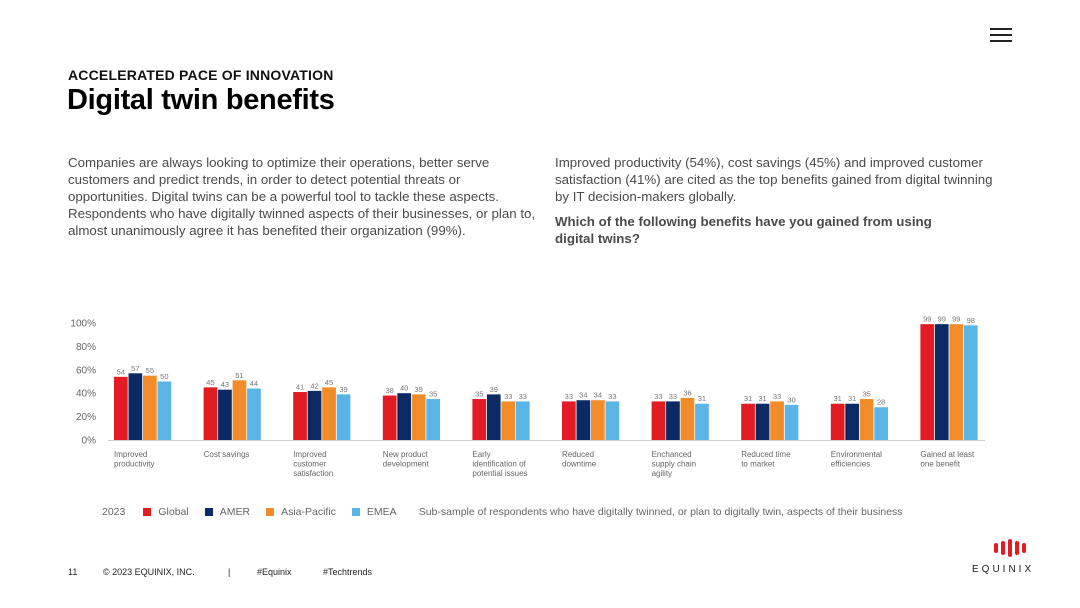 This screenshot has width=1080, height=608. I want to click on copyright: © 2023 EQUINIX, INC., so click(149, 572).